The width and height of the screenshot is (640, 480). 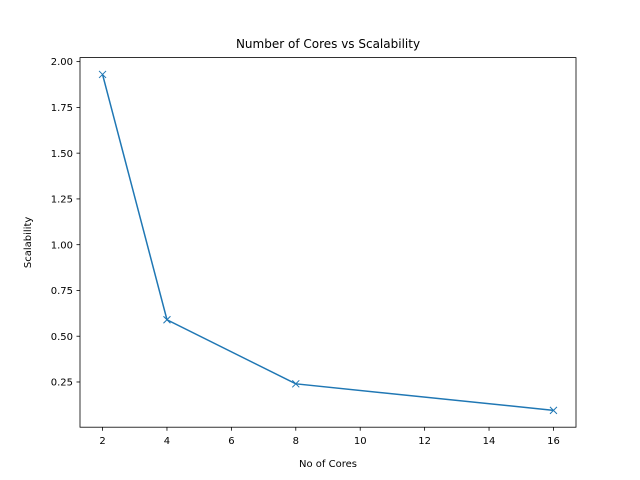 I want to click on chart-title: Number of Cores vs Scalability, so click(x=328, y=44).